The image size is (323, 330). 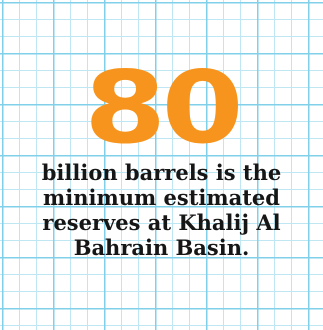 What do you see at coordinates (161, 197) in the screenshot?
I see `caption-line-2: minimum estimated` at bounding box center [161, 197].